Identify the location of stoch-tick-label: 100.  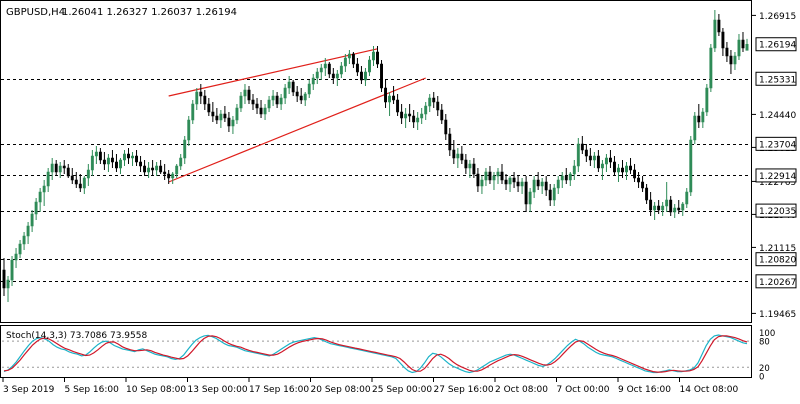
(767, 334).